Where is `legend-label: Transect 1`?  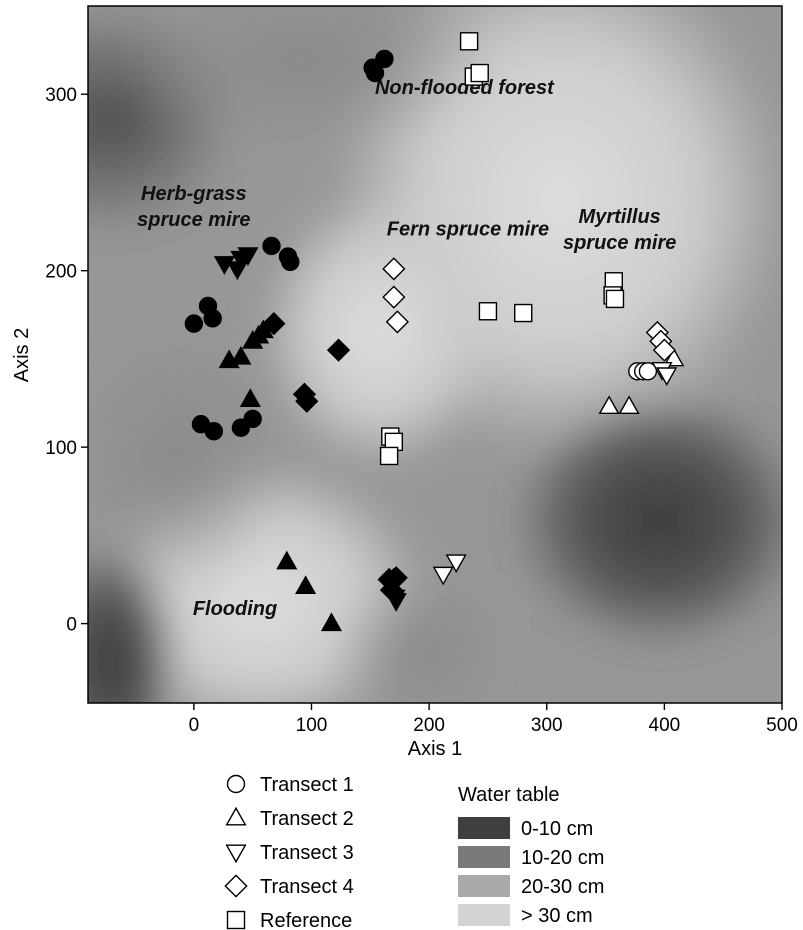
legend-label: Transect 1 is located at coordinates (307, 785).